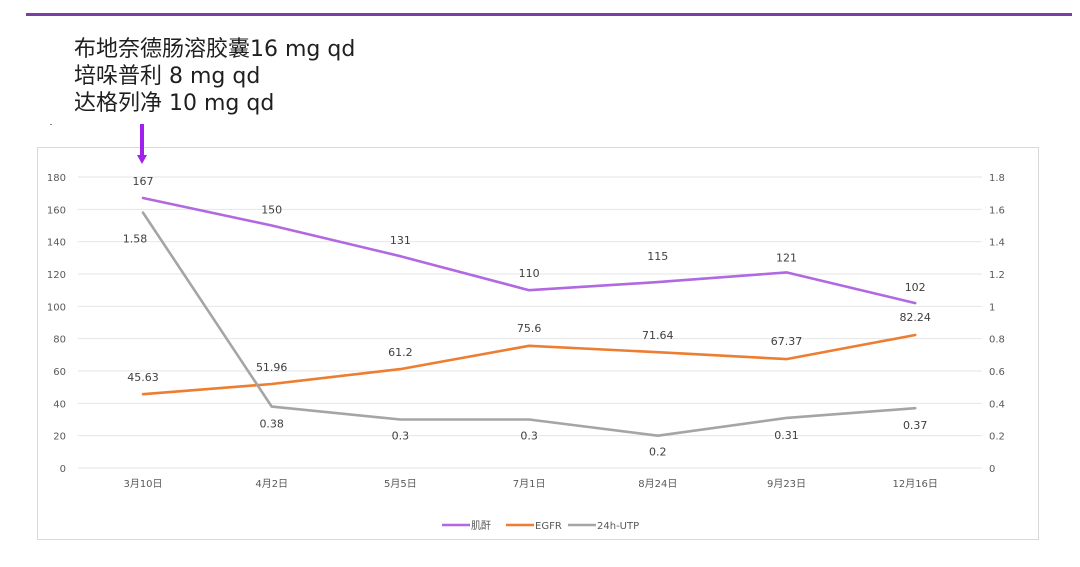 This screenshot has width=1080, height=567. I want to click on x-tick-label: 3月10日, so click(142, 484).